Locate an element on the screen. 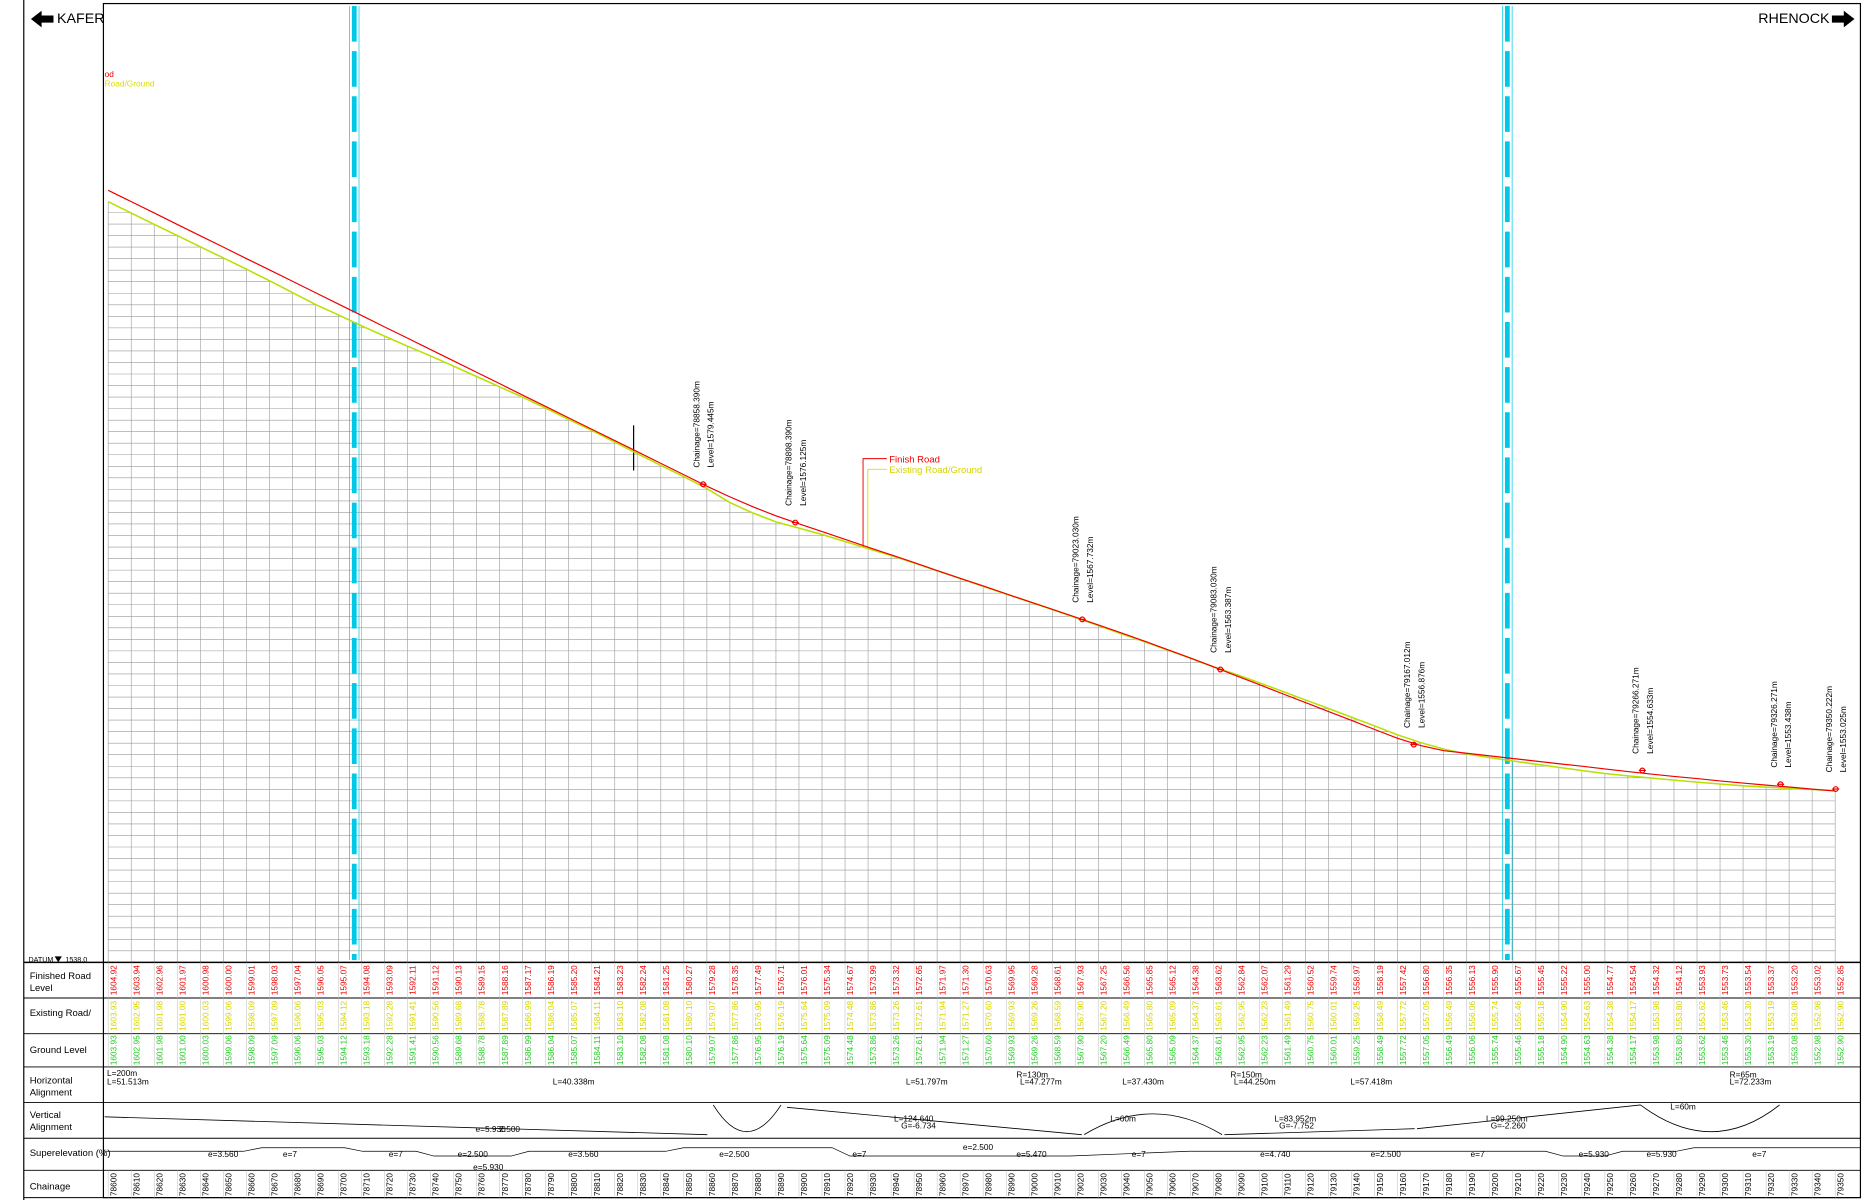  existing-level: 1590.56 is located at coordinates (436, 1015).